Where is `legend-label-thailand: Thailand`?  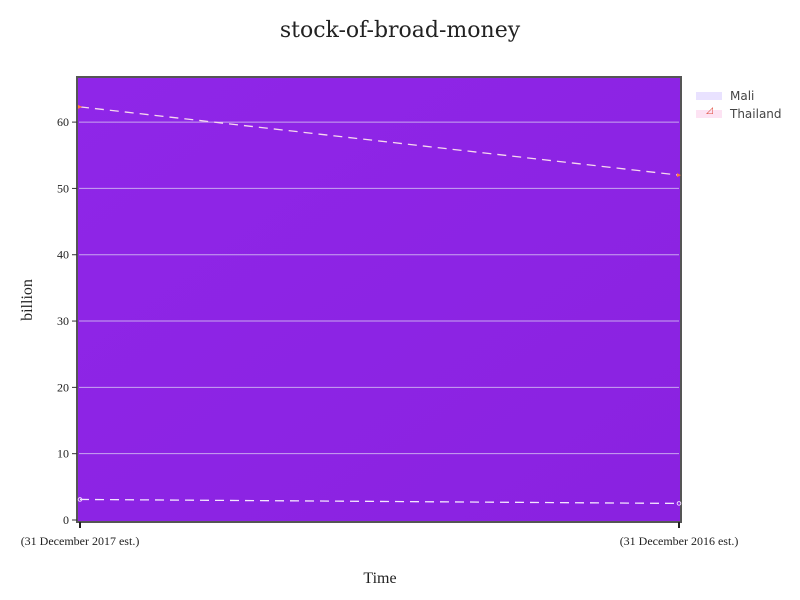 legend-label-thailand: Thailand is located at coordinates (756, 114).